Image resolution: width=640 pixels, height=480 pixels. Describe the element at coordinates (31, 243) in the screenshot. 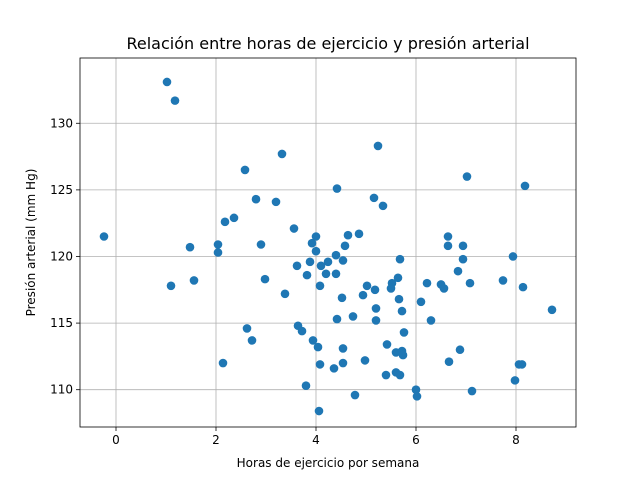

I see `y-axis-label: Presión arterial (mm Hg)` at that location.